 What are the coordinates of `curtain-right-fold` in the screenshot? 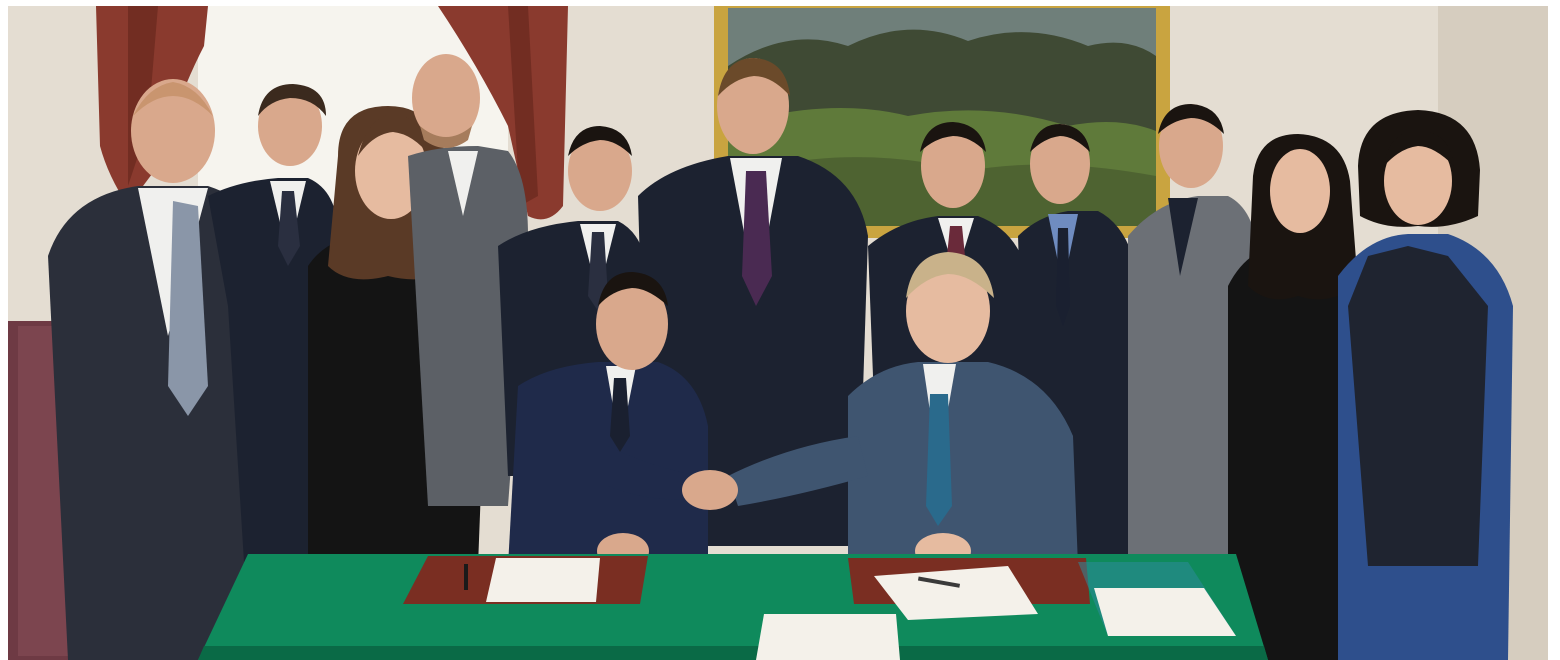 It's located at (523, 106).